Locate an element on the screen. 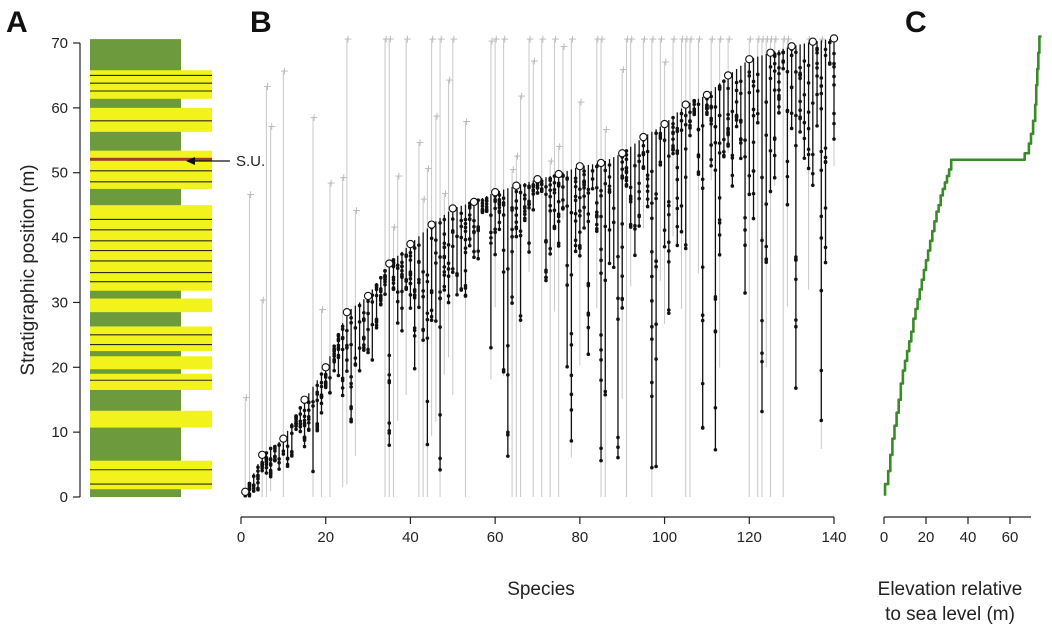 The height and width of the screenshot is (631, 1052). x-tick-label: 100 is located at coordinates (664, 537).